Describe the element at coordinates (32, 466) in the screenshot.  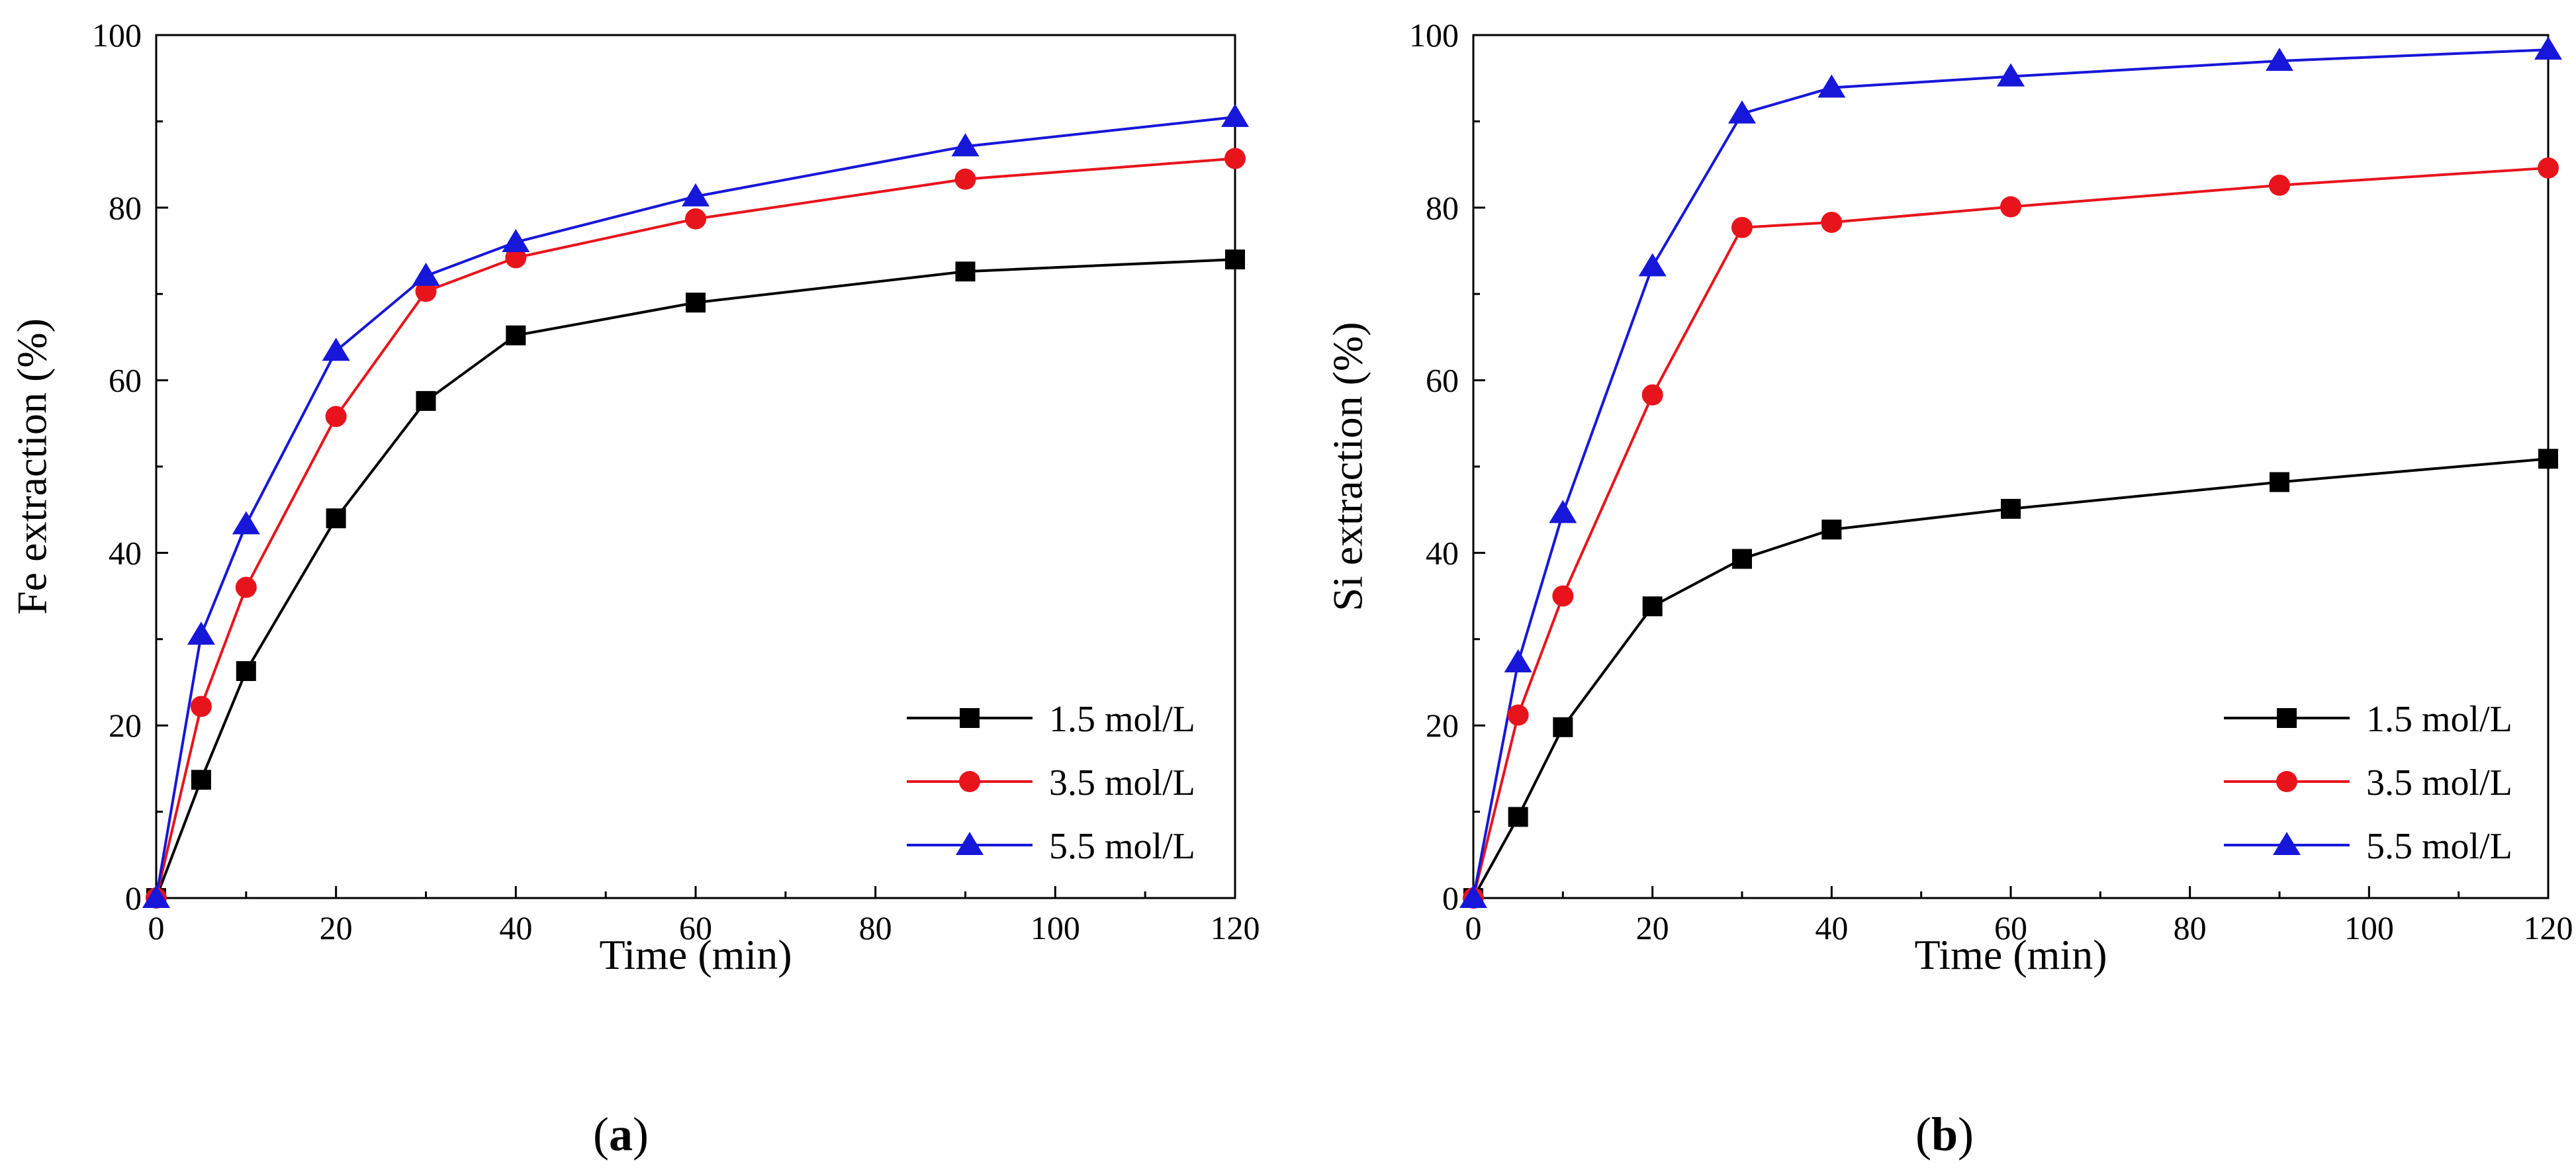
I see `y-axis-title: Fe extraction (%)` at that location.